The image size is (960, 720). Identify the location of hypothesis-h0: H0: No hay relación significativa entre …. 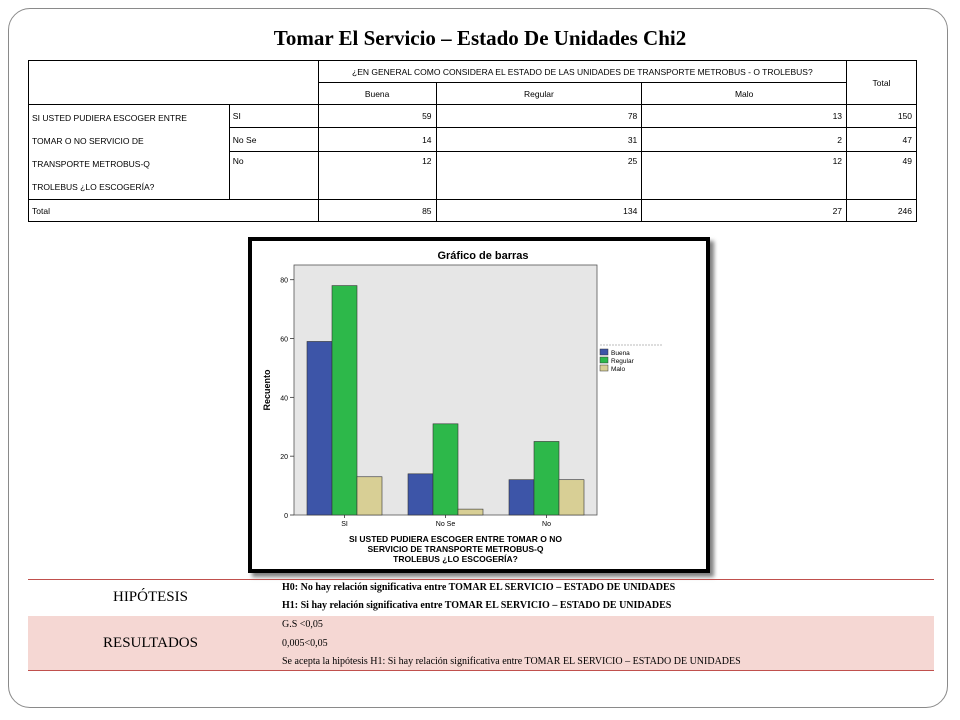
(479, 587).